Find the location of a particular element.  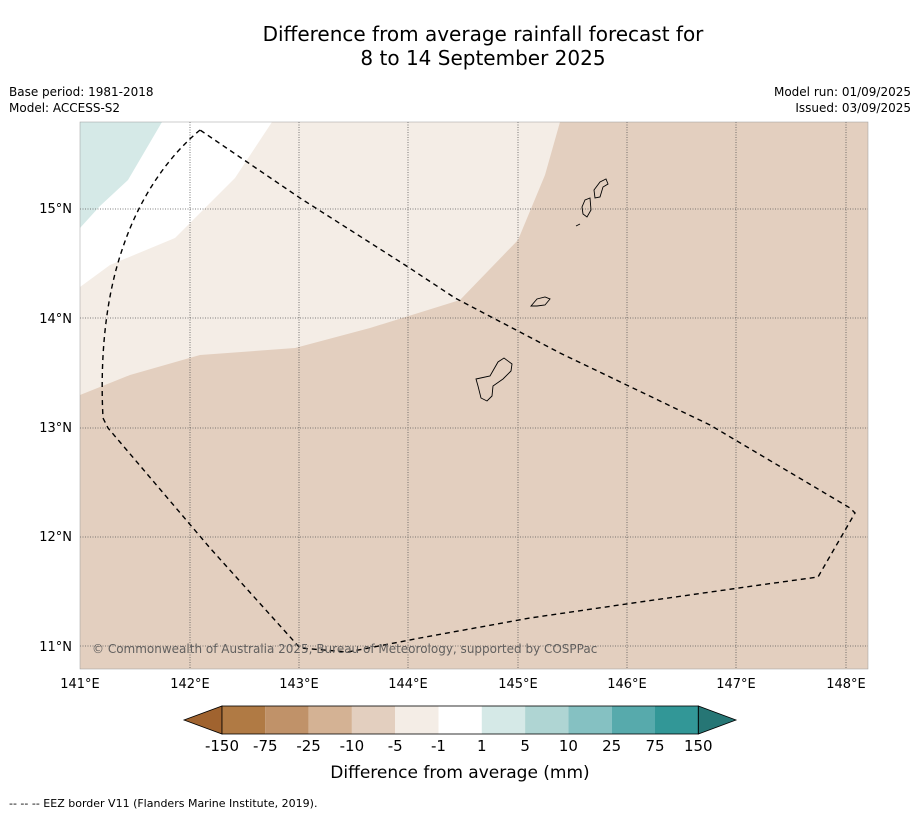

colorbar-tick-label: -1 is located at coordinates (438, 746).